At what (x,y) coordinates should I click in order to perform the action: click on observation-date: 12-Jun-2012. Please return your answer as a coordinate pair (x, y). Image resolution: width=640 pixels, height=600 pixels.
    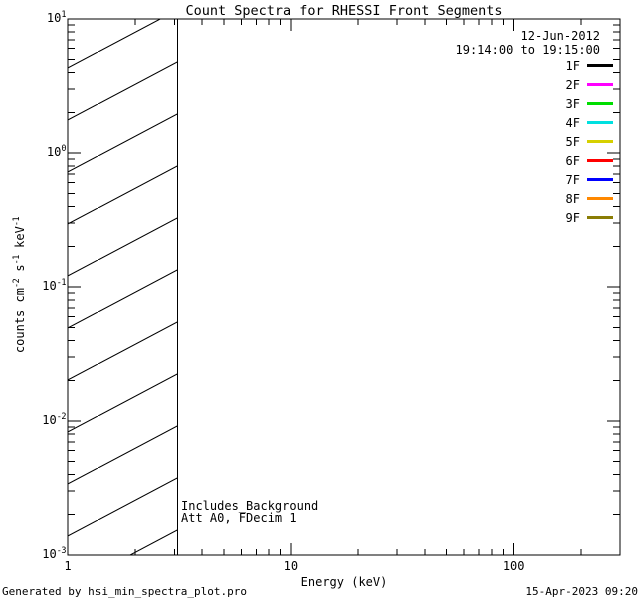
    Looking at the image, I should click on (560, 36).